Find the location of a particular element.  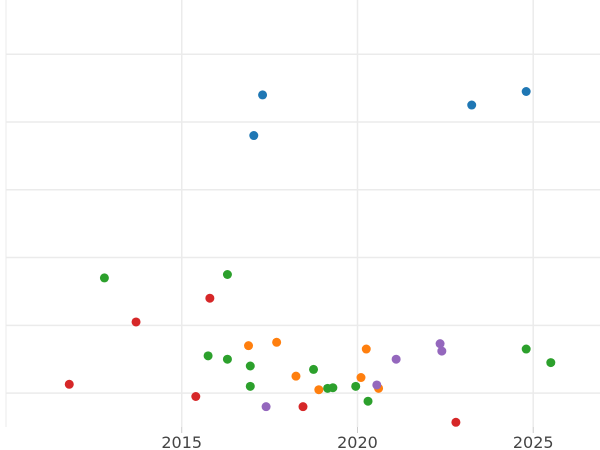

x-tick-label: 2025 is located at coordinates (533, 441).